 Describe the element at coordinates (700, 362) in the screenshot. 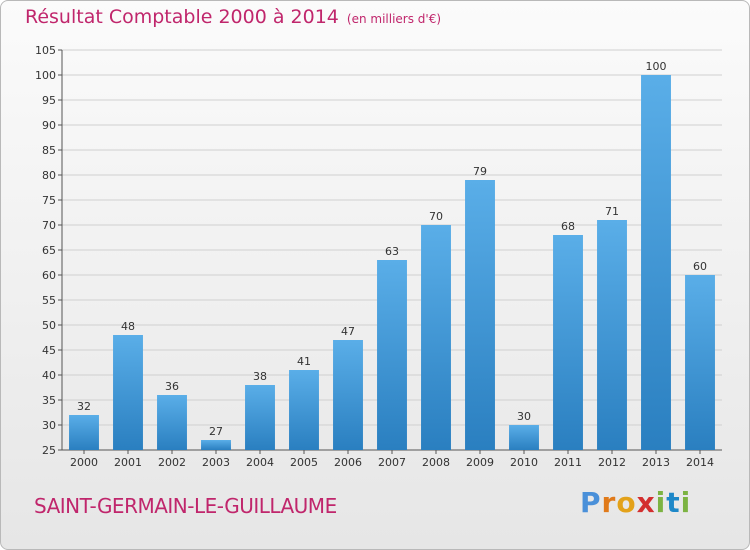

I see `bar-2014` at that location.